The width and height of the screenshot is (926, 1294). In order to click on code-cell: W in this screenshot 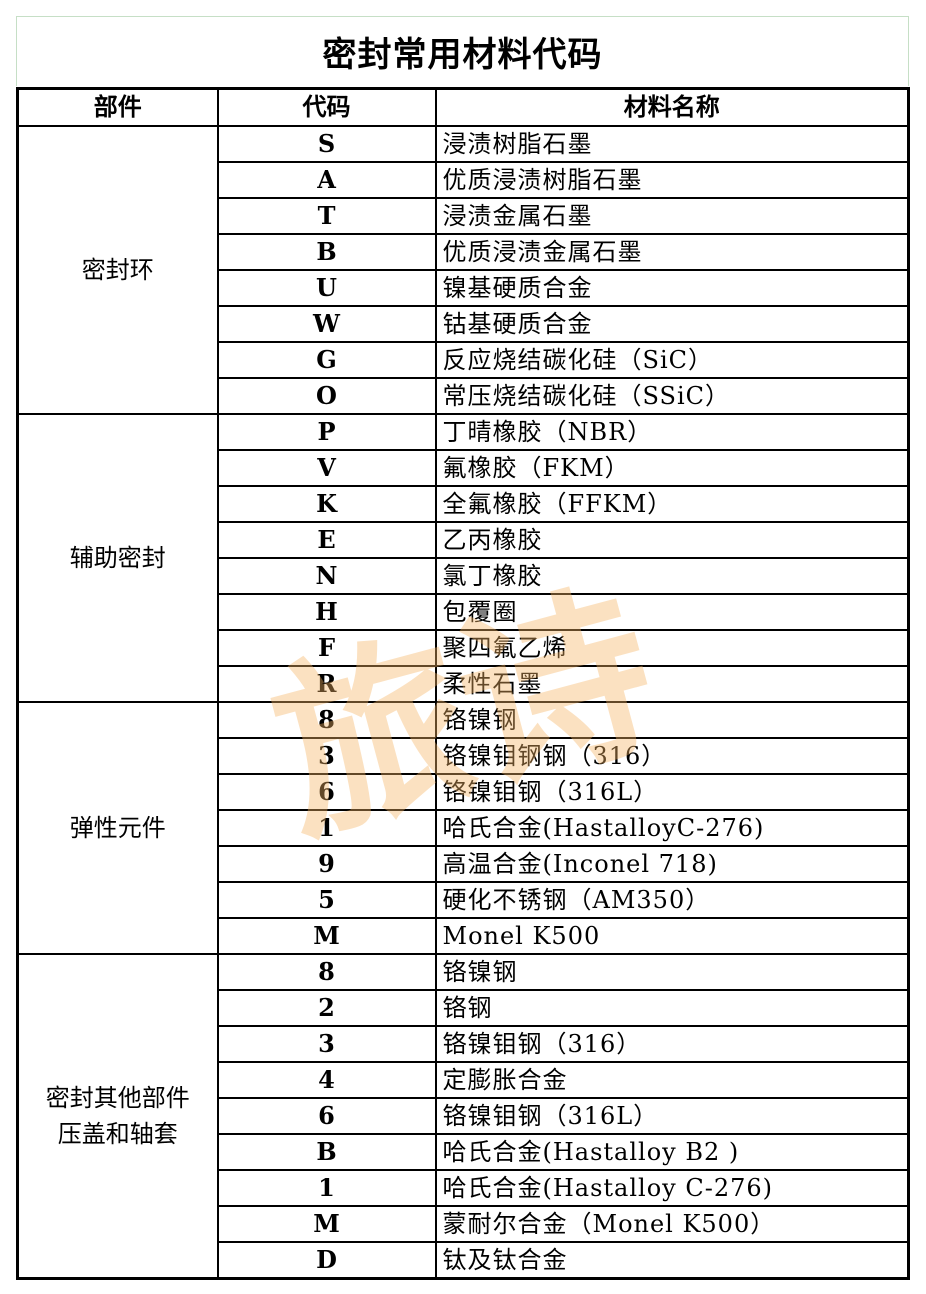, I will do `click(326, 323)`.